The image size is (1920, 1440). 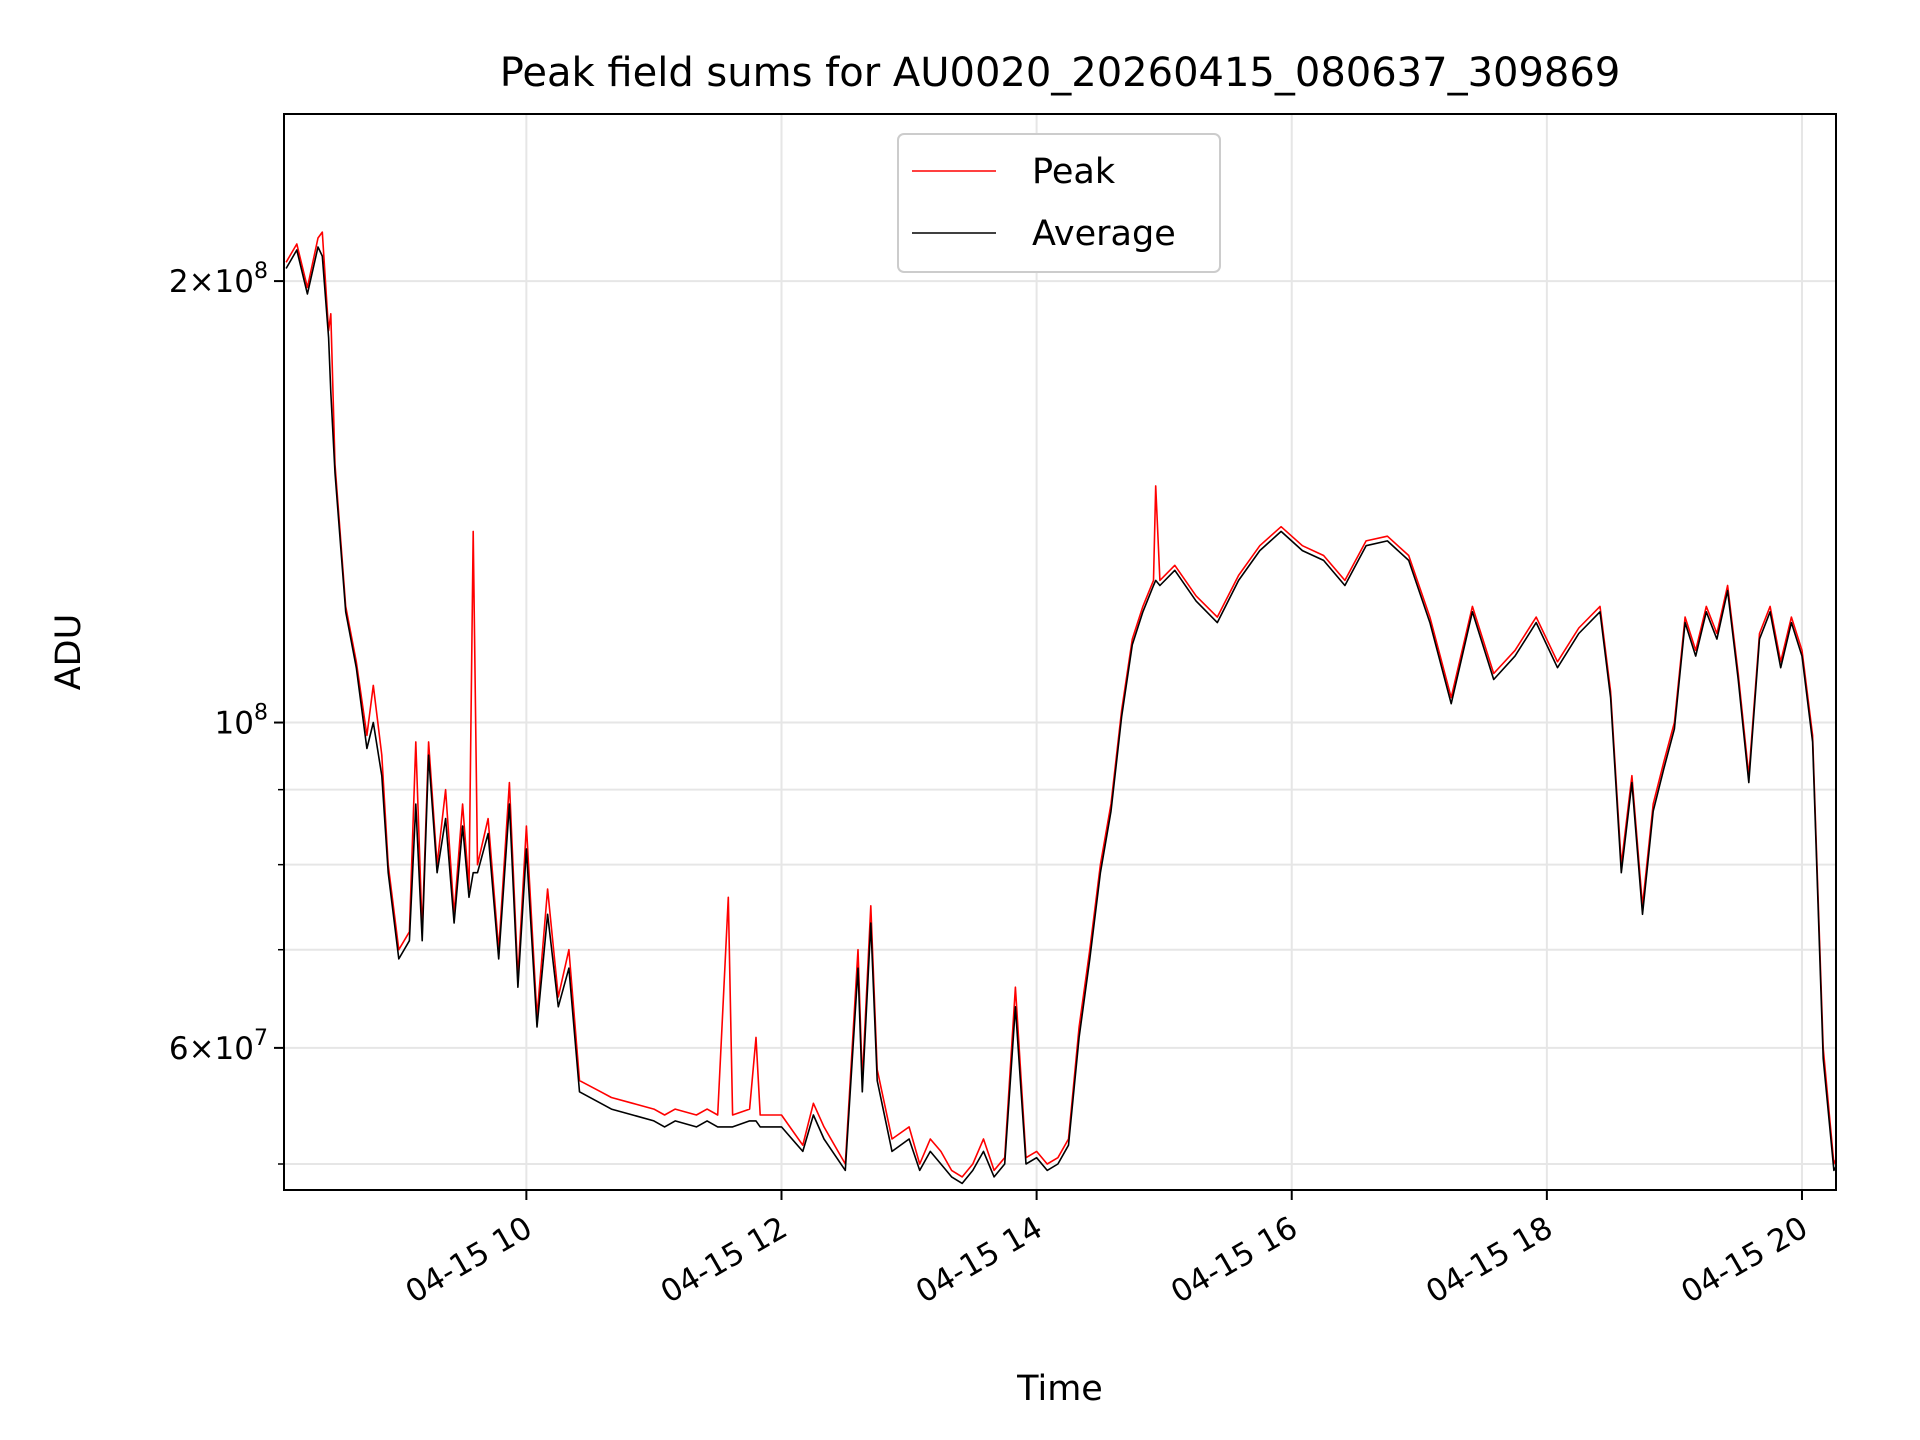 What do you see at coordinates (1059, 1389) in the screenshot?
I see `x-axis-label: Time` at bounding box center [1059, 1389].